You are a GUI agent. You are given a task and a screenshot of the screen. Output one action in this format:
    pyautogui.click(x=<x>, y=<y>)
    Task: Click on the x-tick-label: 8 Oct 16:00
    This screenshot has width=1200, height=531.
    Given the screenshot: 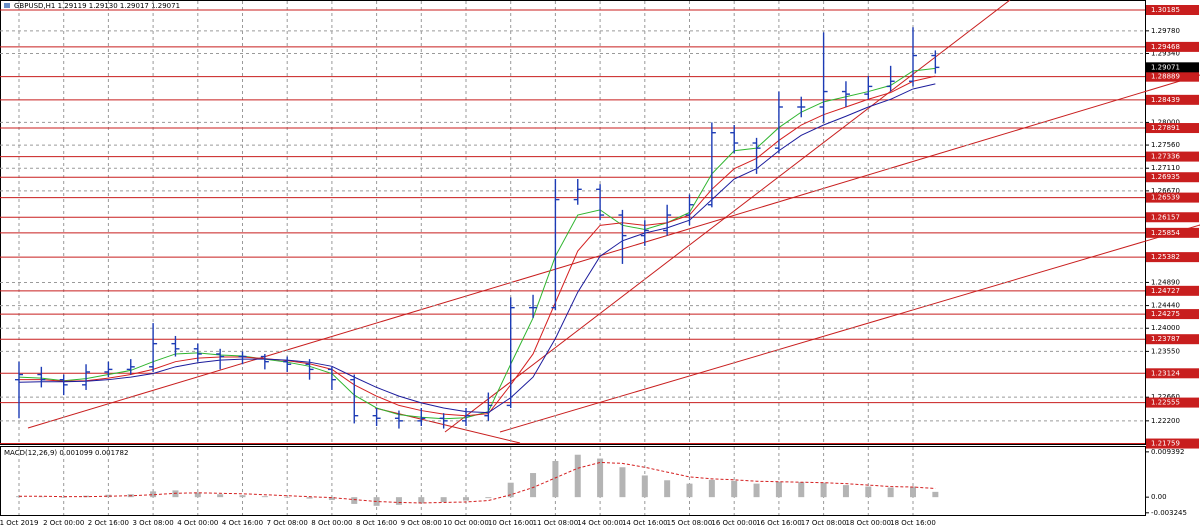 What is the action you would take?
    pyautogui.click(x=376, y=523)
    